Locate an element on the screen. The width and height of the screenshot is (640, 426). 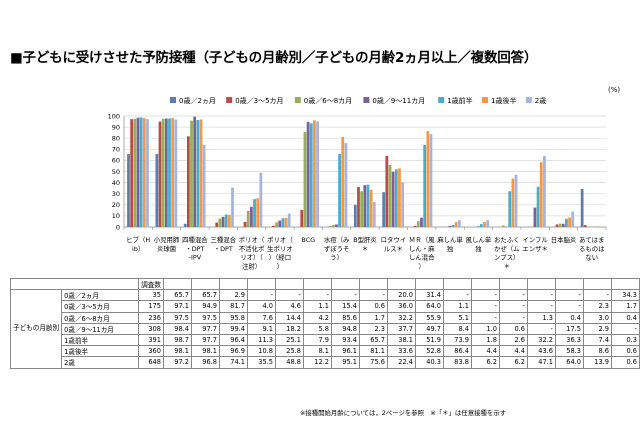
table-cell: 97.1 is located at coordinates (177, 306).